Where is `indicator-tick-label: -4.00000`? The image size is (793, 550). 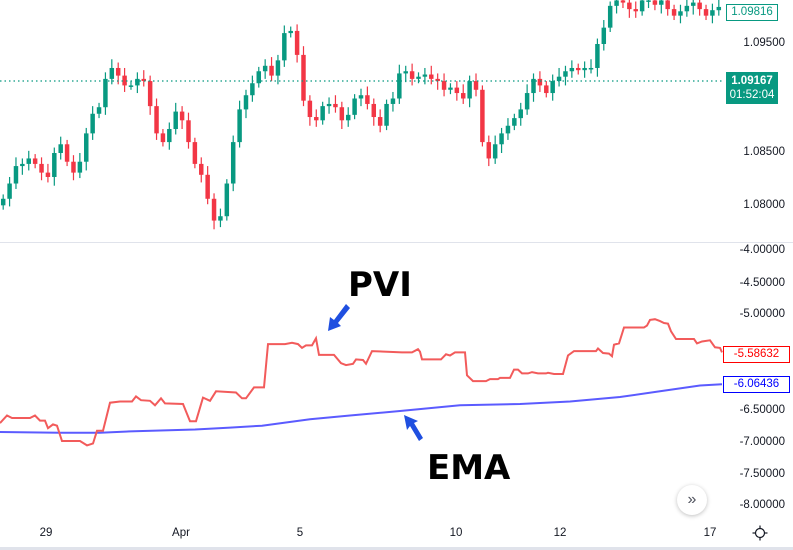 indicator-tick-label: -4.00000 is located at coordinates (762, 250).